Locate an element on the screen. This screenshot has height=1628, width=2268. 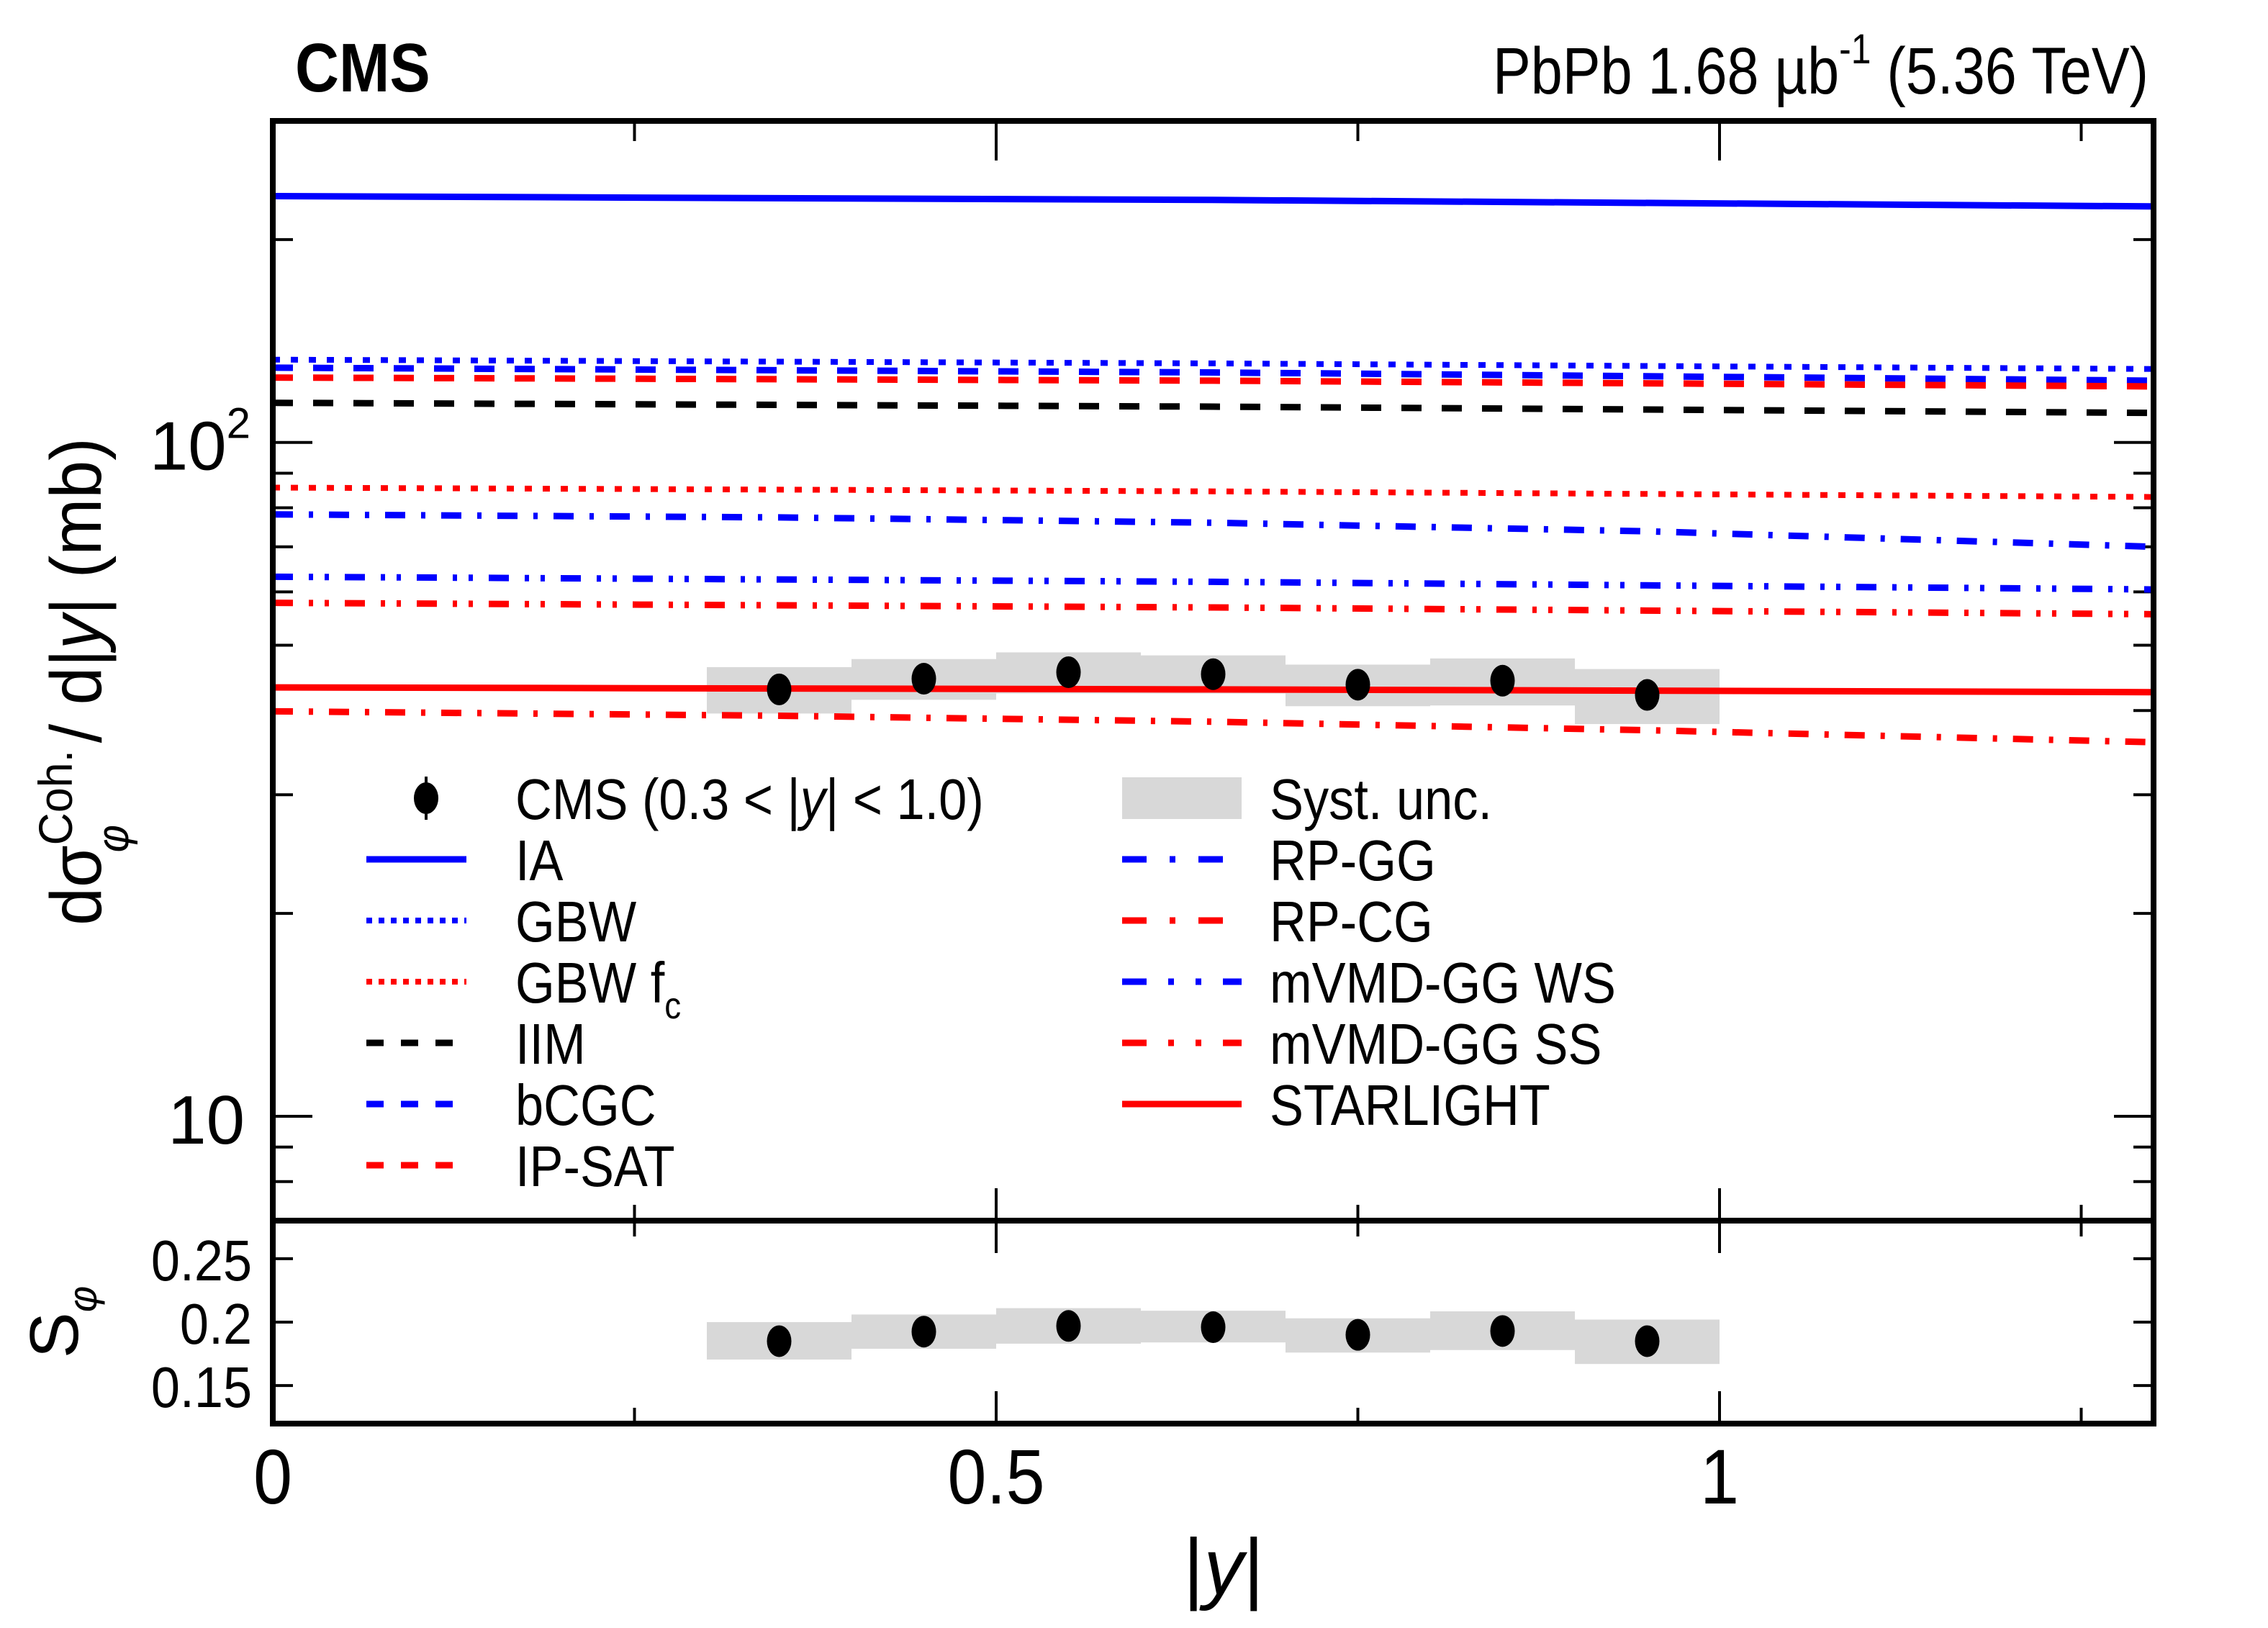
curve-bcgc is located at coordinates (1213, 374).